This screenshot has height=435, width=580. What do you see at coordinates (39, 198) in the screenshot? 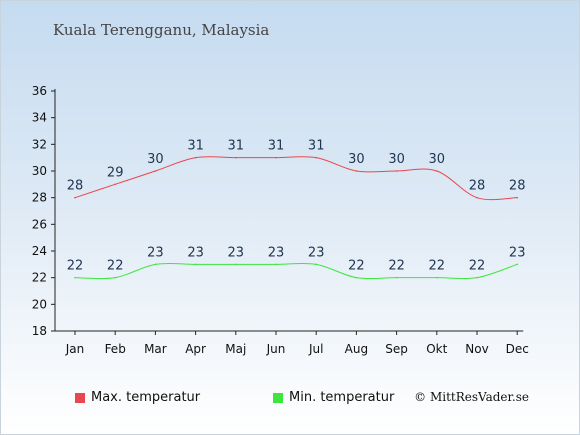
I see `y-tick-label: 28` at bounding box center [39, 198].